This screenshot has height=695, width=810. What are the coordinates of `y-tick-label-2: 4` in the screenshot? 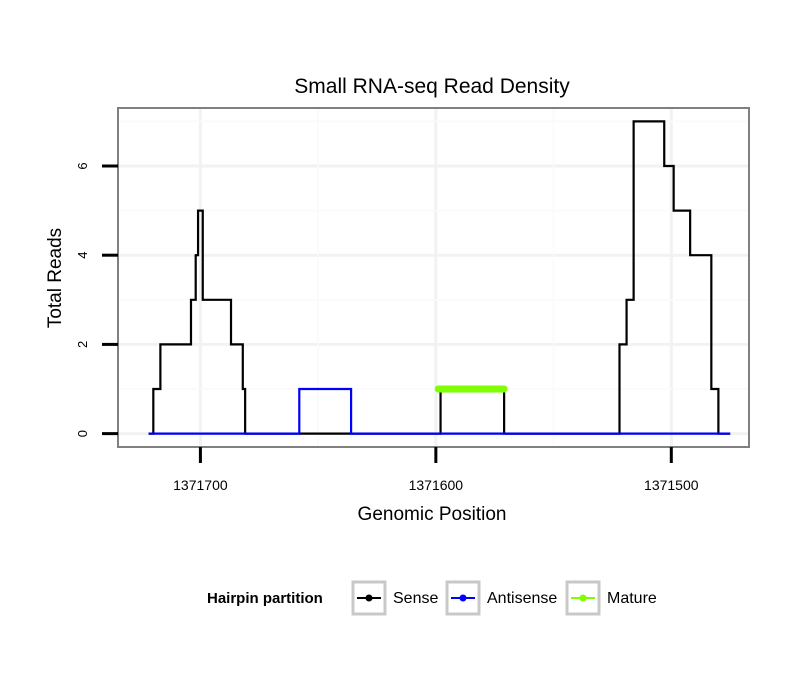 It's located at (82, 255).